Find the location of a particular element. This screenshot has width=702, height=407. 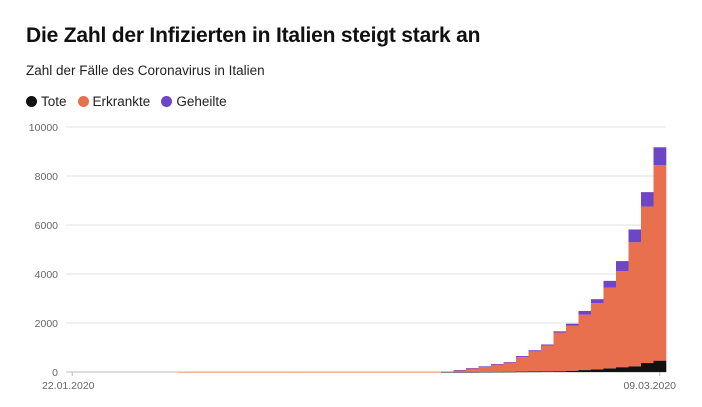

y-tick-label: 4000 is located at coordinates (47, 275).